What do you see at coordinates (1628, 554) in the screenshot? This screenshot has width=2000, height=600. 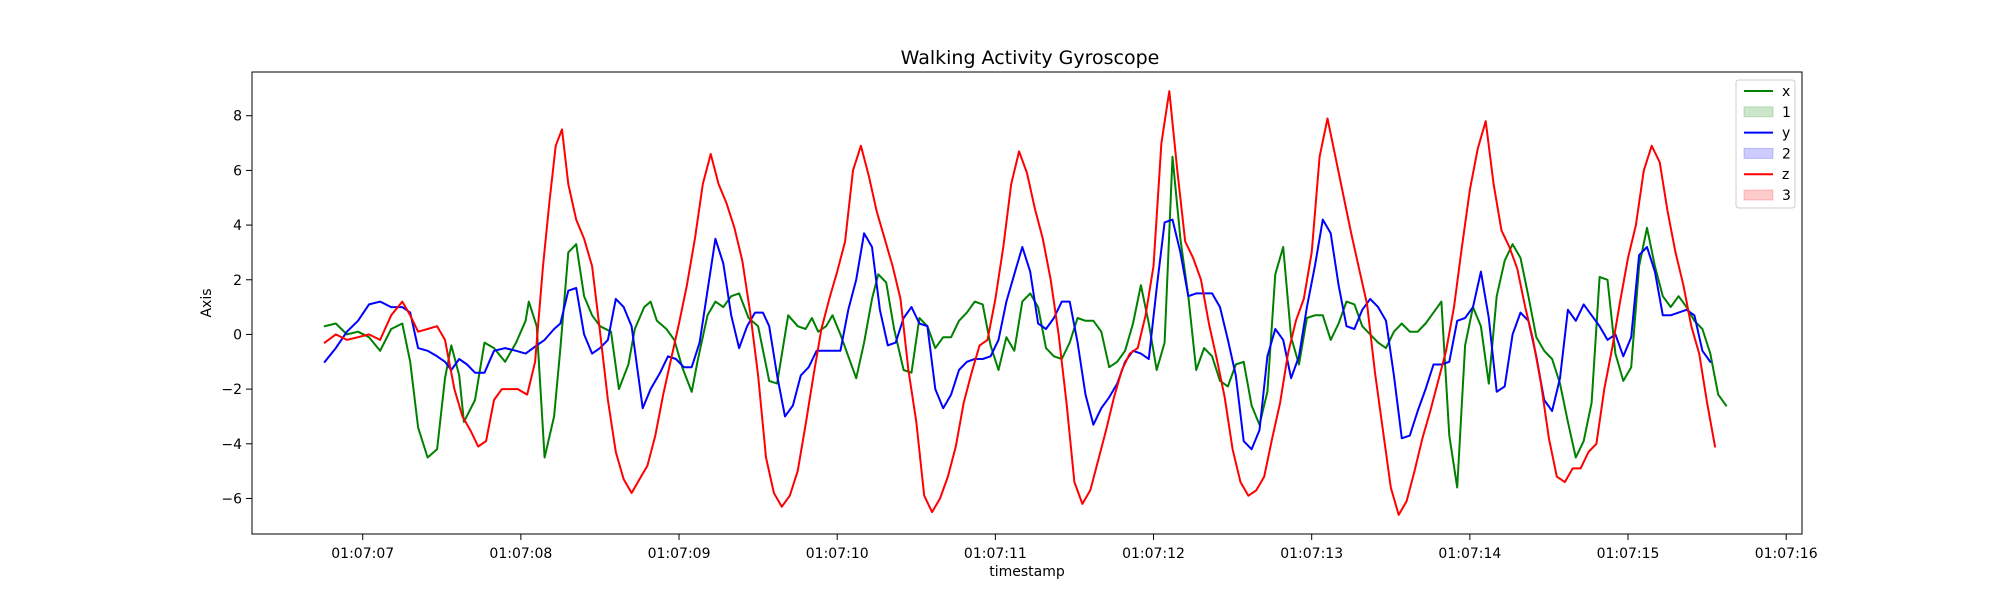 I see `x-tick-label: 01:07:15` at bounding box center [1628, 554].